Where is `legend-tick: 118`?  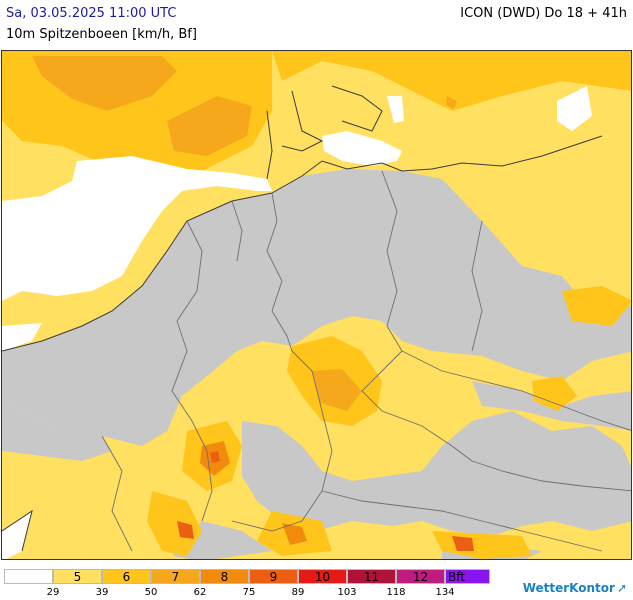 legend-tick: 118 is located at coordinates (396, 592).